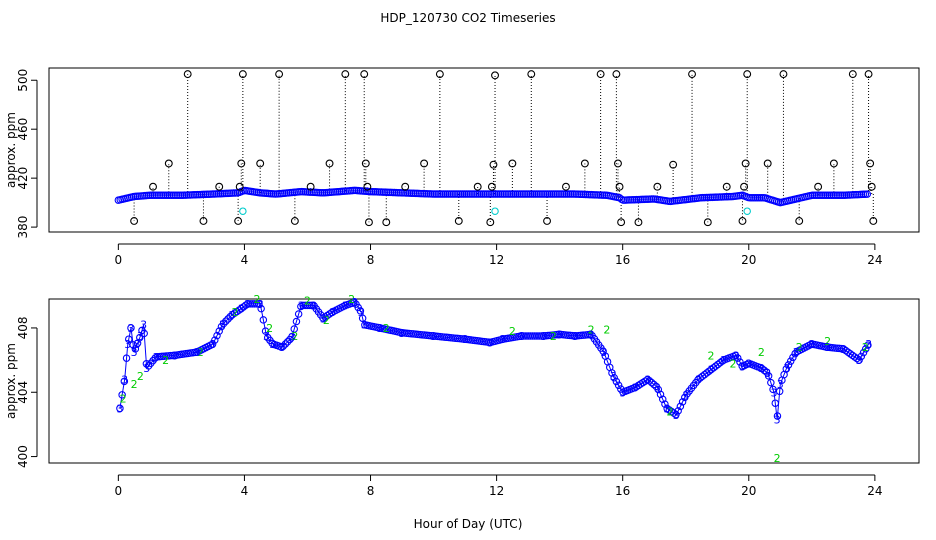 Image resolution: width=936 pixels, height=540 pixels. What do you see at coordinates (495, 211) in the screenshot?
I see `flagged-point` at bounding box center [495, 211].